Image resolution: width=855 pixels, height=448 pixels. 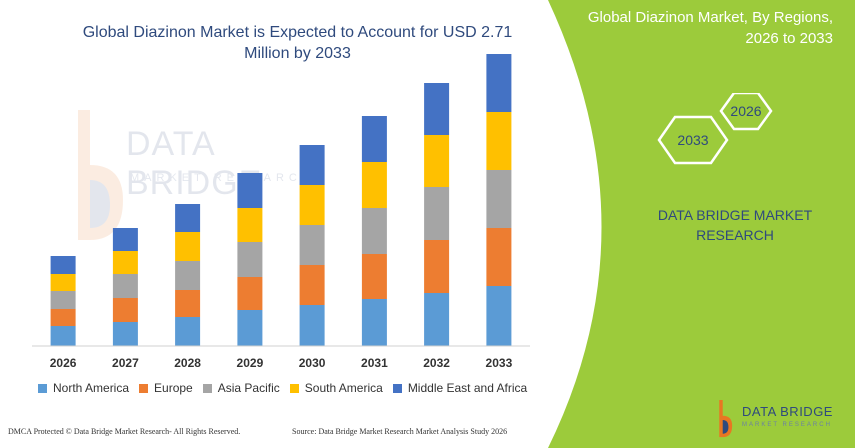 I want to click on footer-logo: DATA BRIDGE MARKET RESEARCH, so click(x=782, y=420).